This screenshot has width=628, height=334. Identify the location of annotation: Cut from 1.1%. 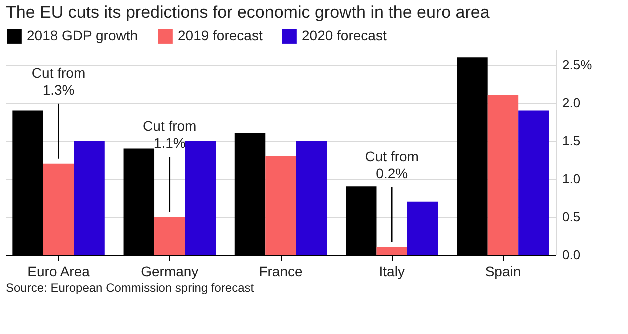
(170, 135).